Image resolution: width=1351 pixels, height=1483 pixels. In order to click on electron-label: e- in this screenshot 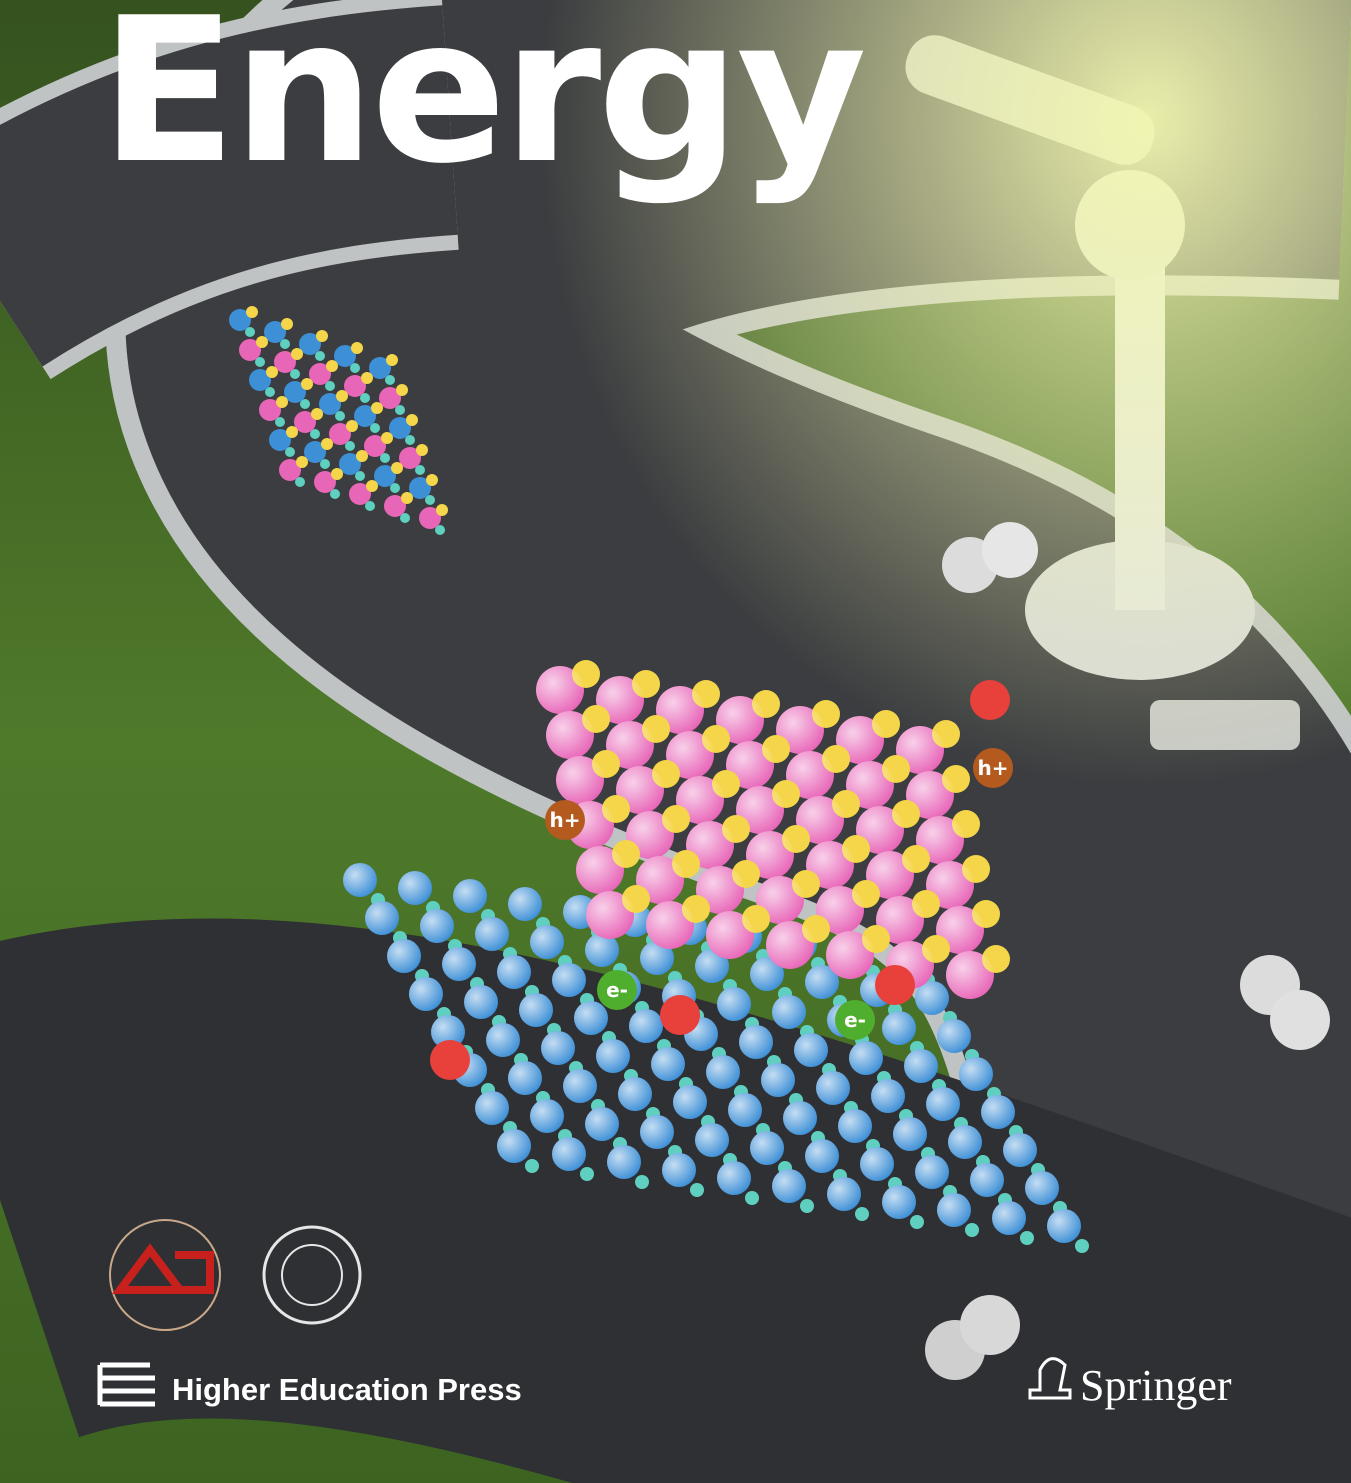, I will do `click(855, 1020)`.